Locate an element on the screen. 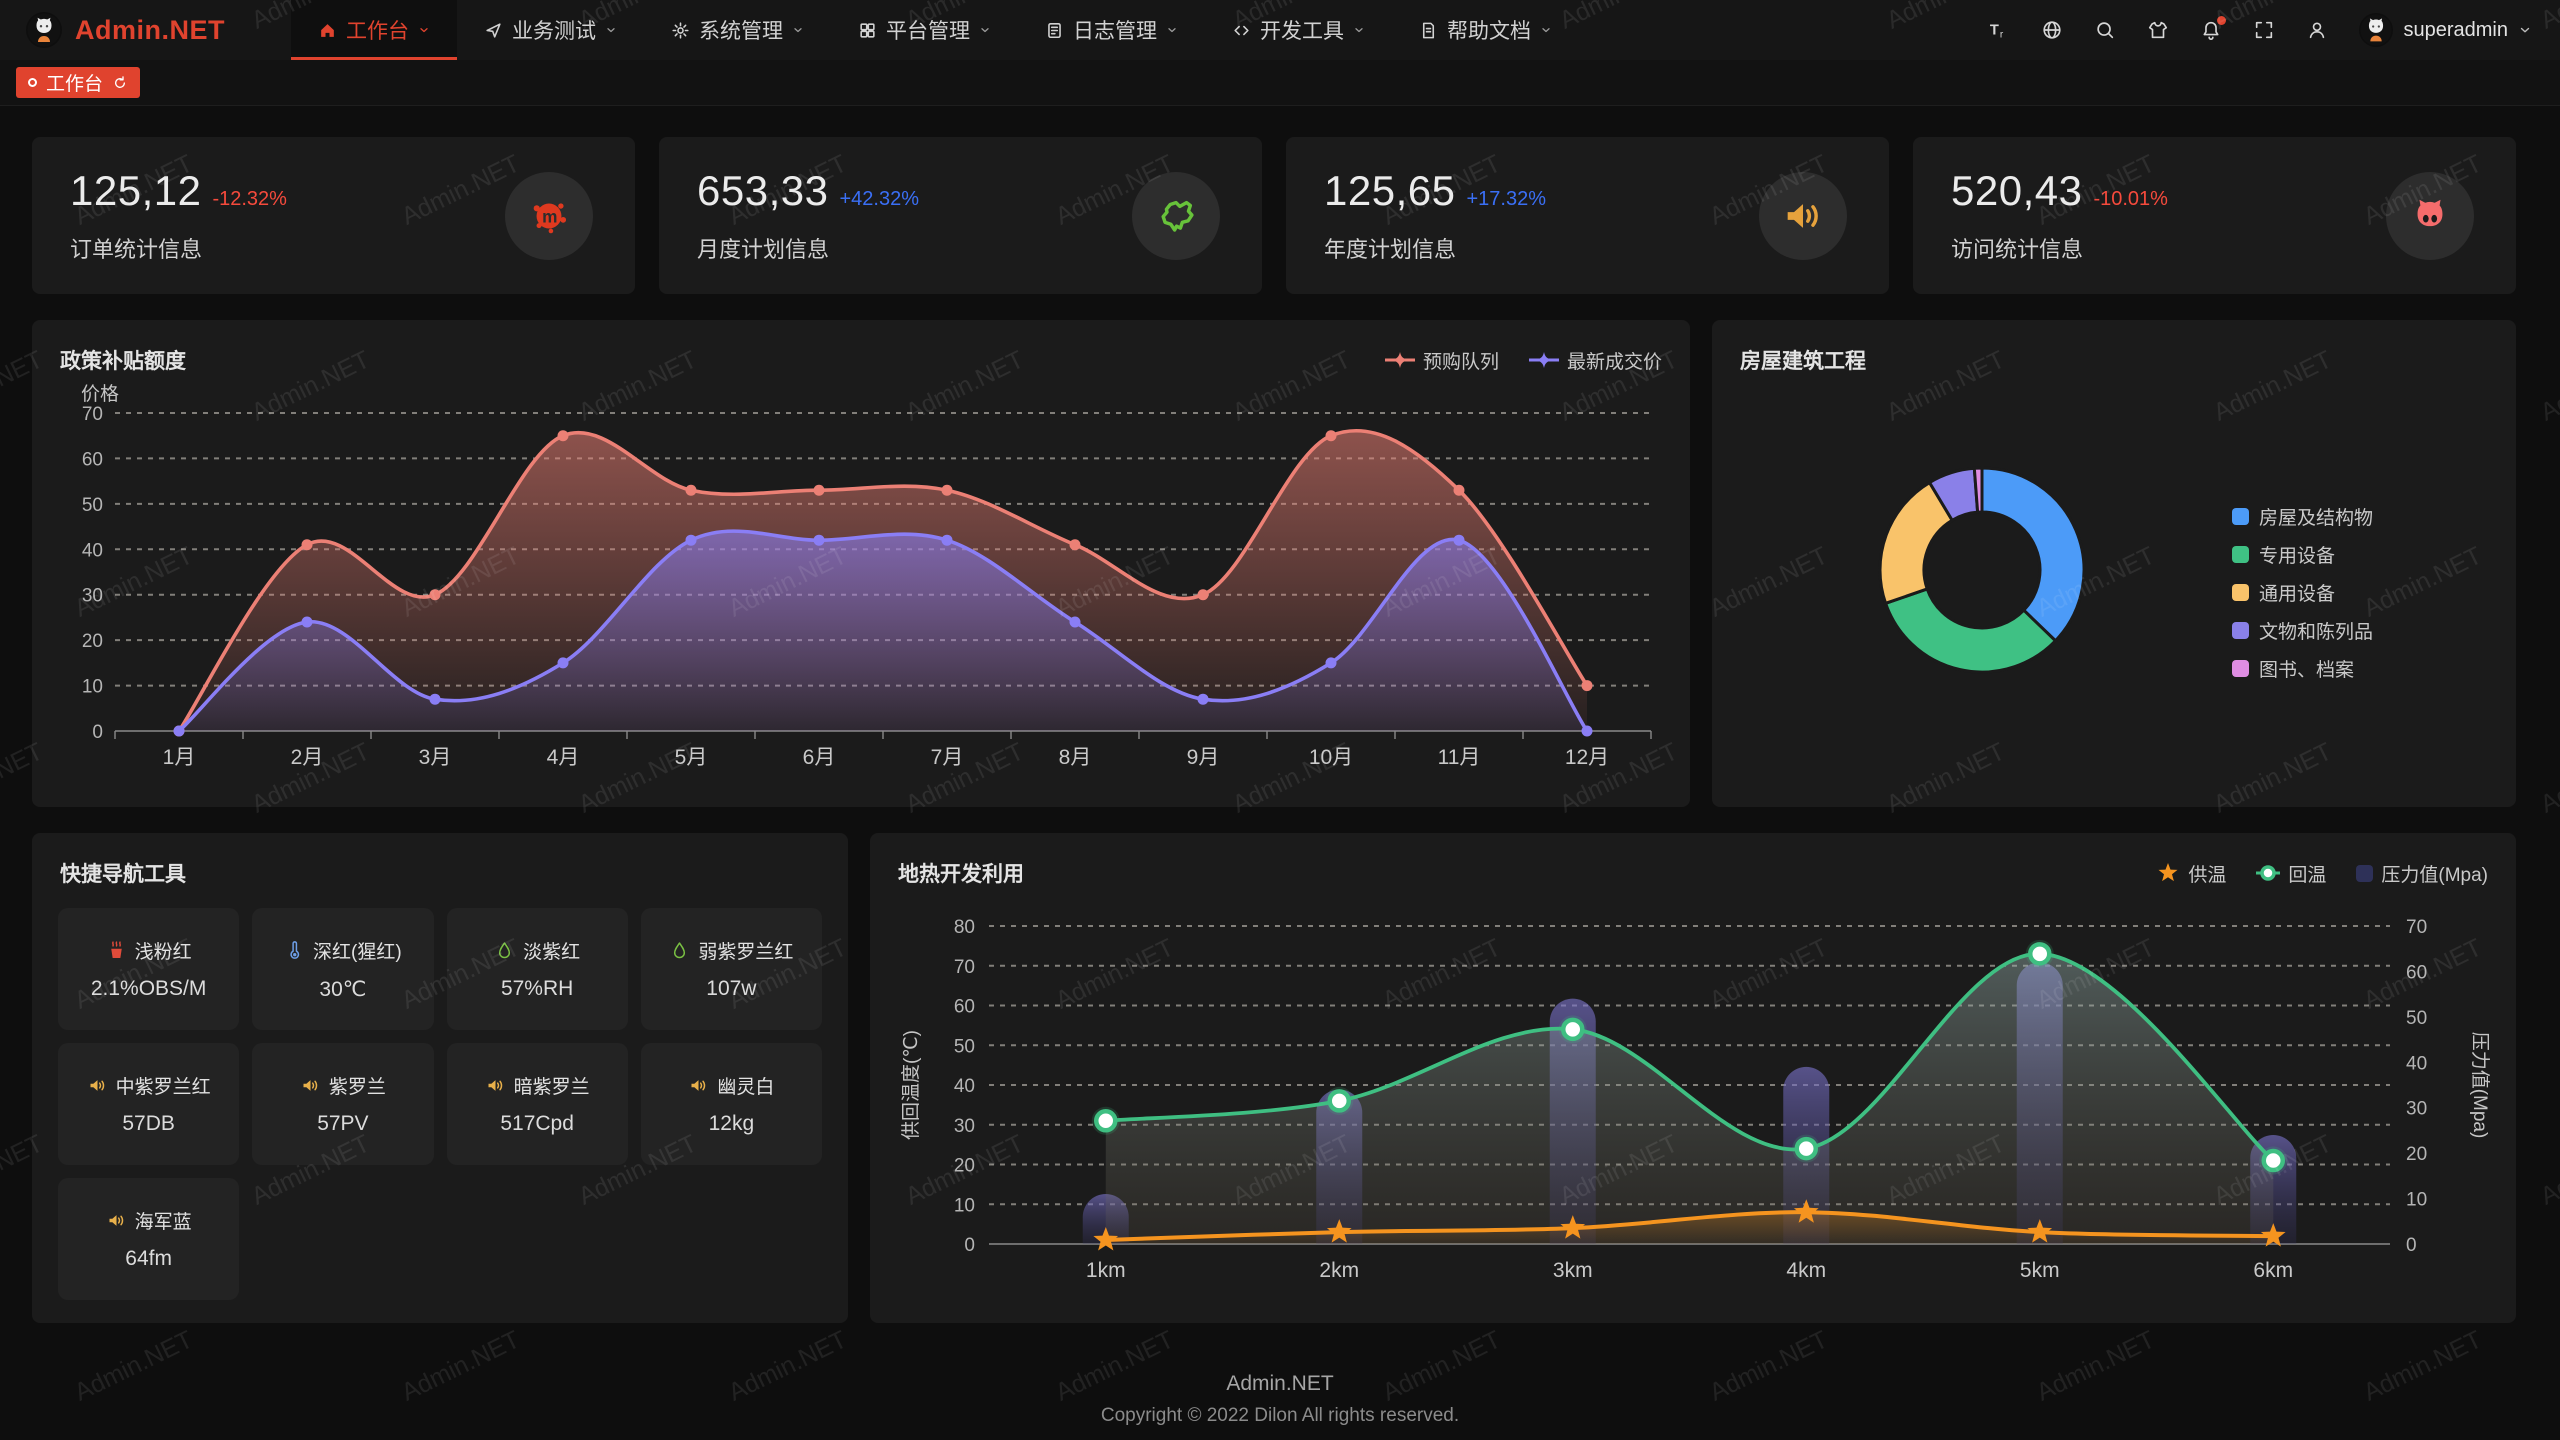  quick-nav-item-8: 幽灵白 12kg is located at coordinates (731, 1104).